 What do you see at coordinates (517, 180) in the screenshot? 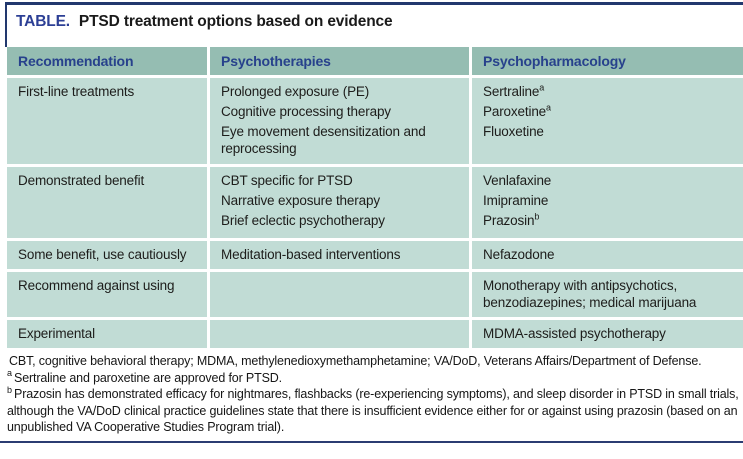
I see `cell-line: Venlafaxine` at bounding box center [517, 180].